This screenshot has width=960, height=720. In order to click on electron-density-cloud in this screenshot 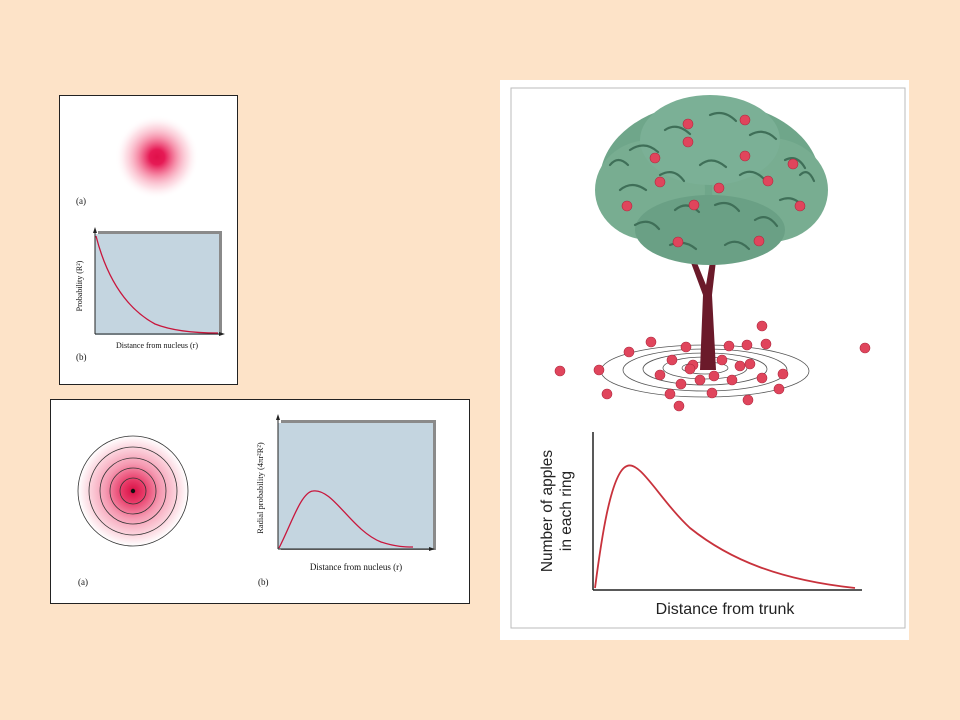, I will do `click(157, 157)`.